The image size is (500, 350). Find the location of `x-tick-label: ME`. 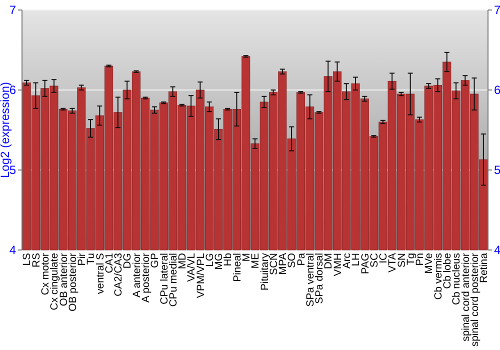

x-tick-label: ME is located at coordinates (256, 260).